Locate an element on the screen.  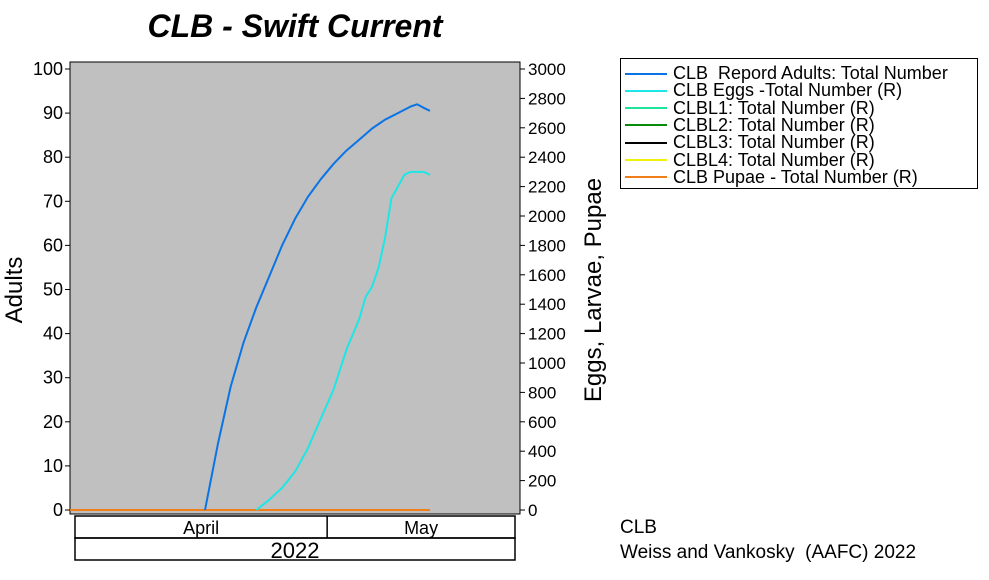
left-tick-label: 70 is located at coordinates (53, 201).